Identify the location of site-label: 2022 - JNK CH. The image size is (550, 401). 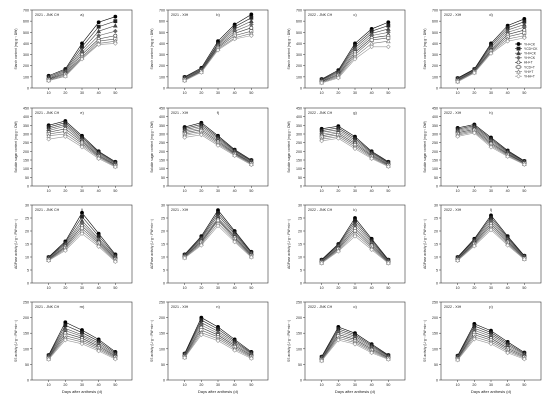
(320, 210).